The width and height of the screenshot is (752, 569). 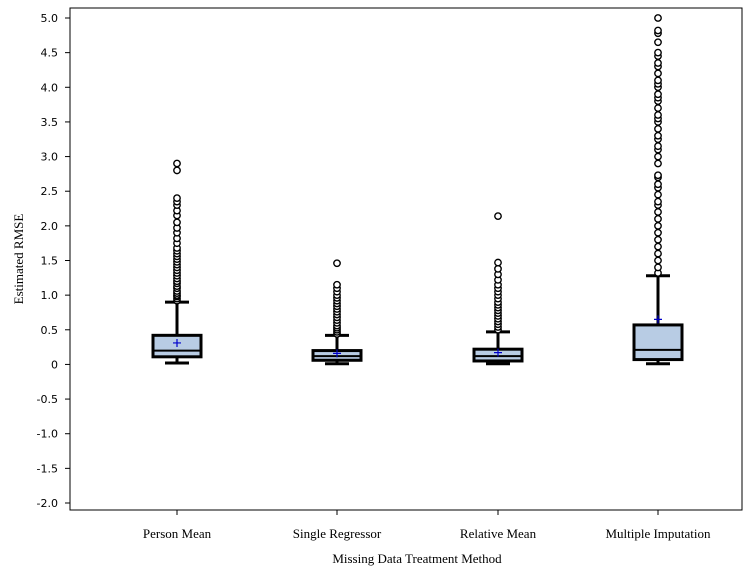 What do you see at coordinates (47, 399) in the screenshot?
I see `y-tick-label: -0.5` at bounding box center [47, 399].